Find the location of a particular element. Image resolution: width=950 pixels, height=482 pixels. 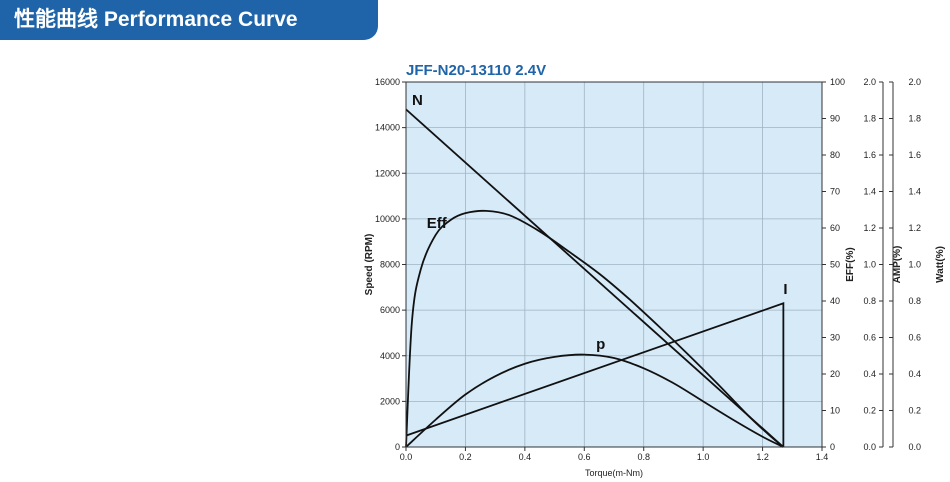

chart-title: JFF-N20-13110 2.4V is located at coordinates (476, 70).